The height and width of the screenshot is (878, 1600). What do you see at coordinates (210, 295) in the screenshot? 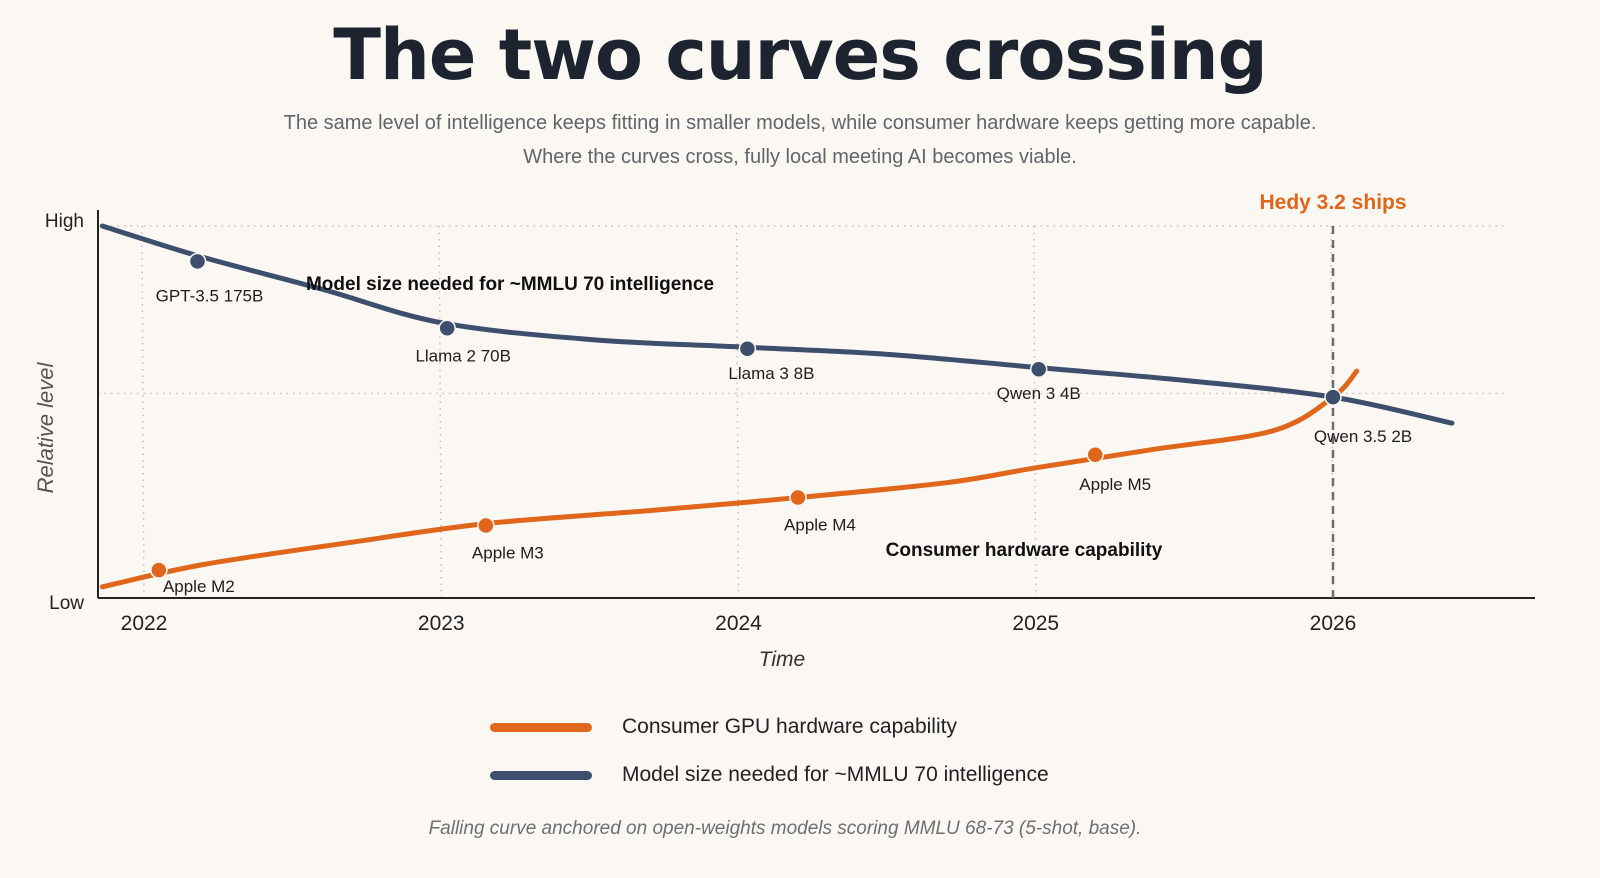
I see `data-label-model-size: GPT-3.5 175B` at bounding box center [210, 295].